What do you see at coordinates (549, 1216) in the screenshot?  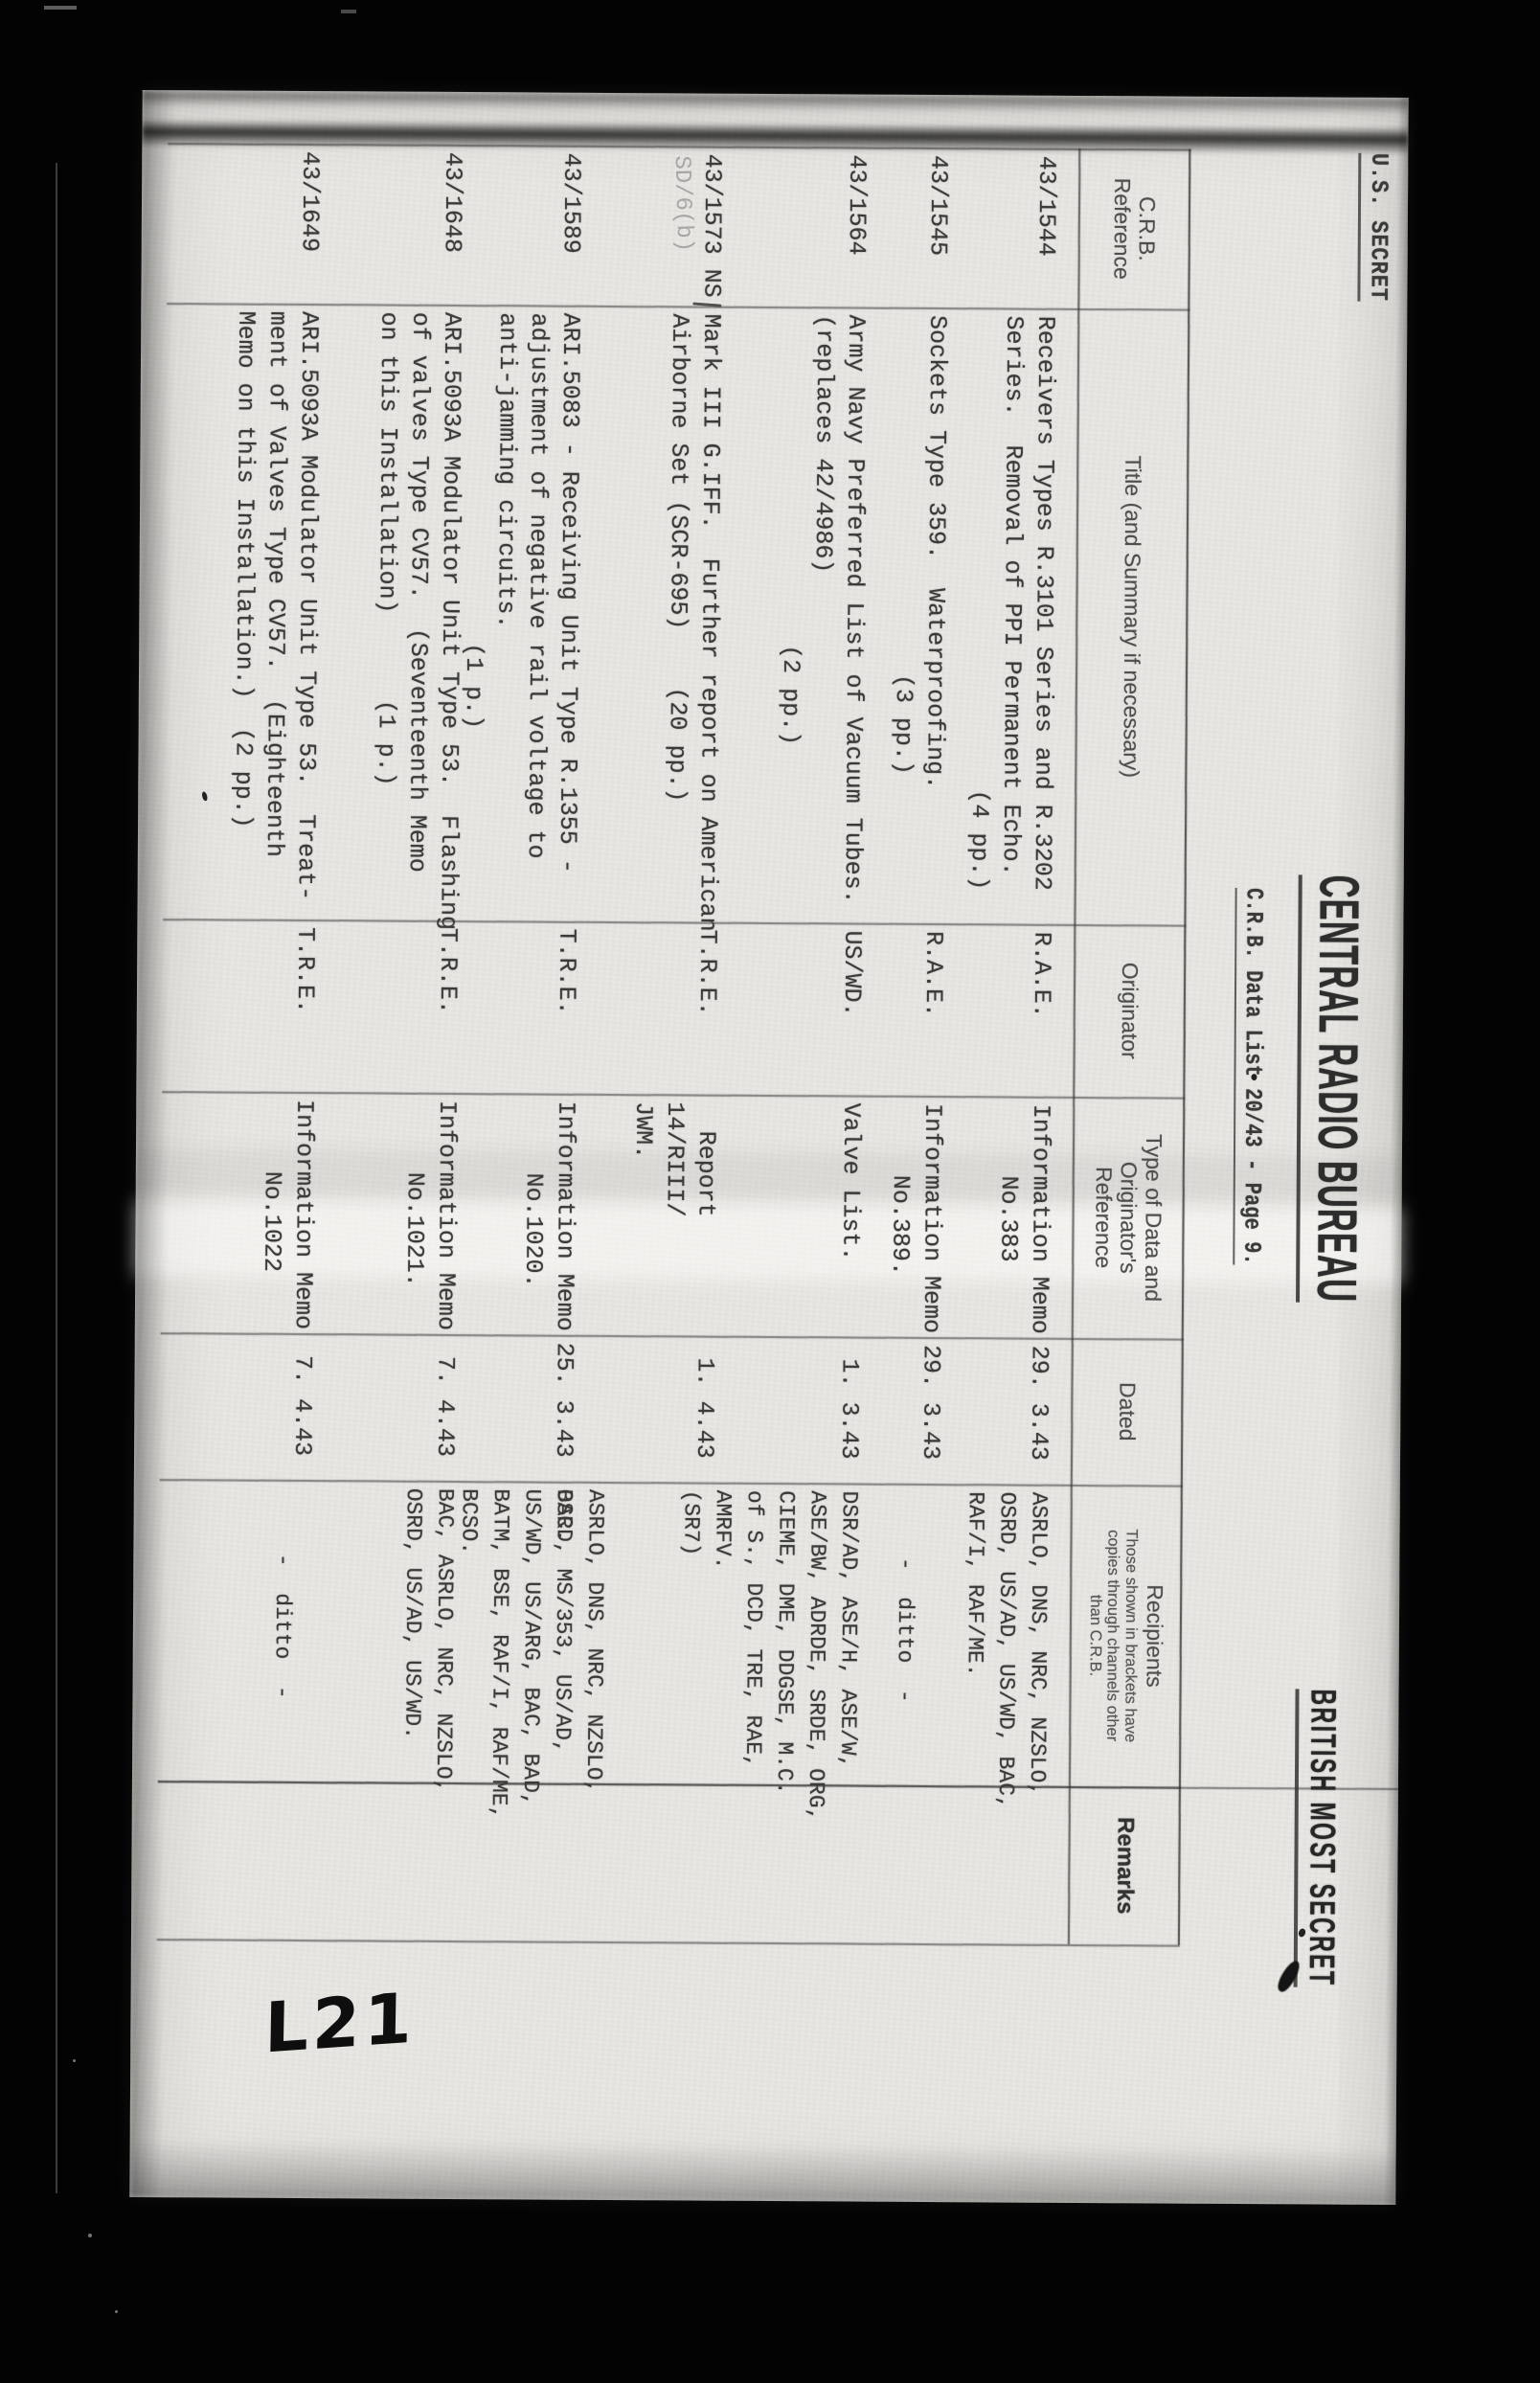 I see `cell-type: Information Memo No.1020.` at bounding box center [549, 1216].